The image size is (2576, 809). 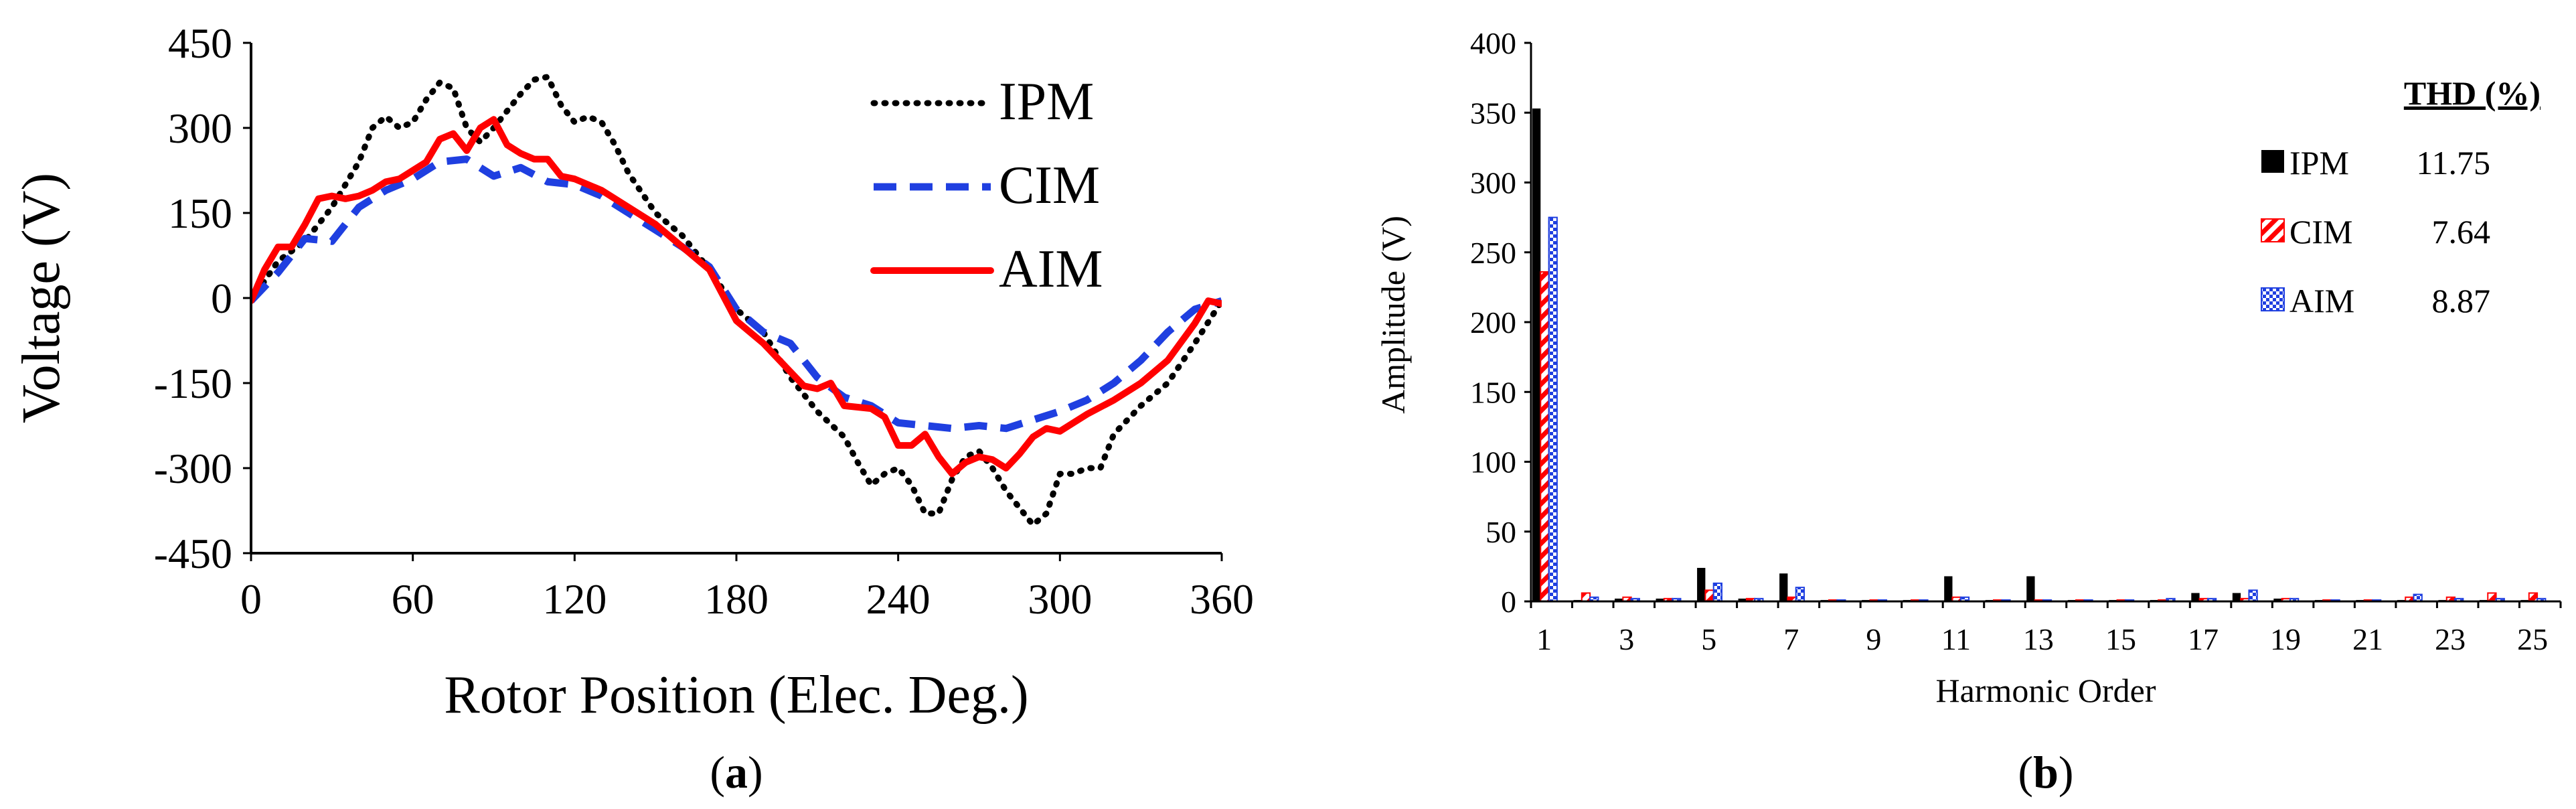 What do you see at coordinates (2473, 93) in the screenshot?
I see `panel-b-legend-title: THD (%)` at bounding box center [2473, 93].